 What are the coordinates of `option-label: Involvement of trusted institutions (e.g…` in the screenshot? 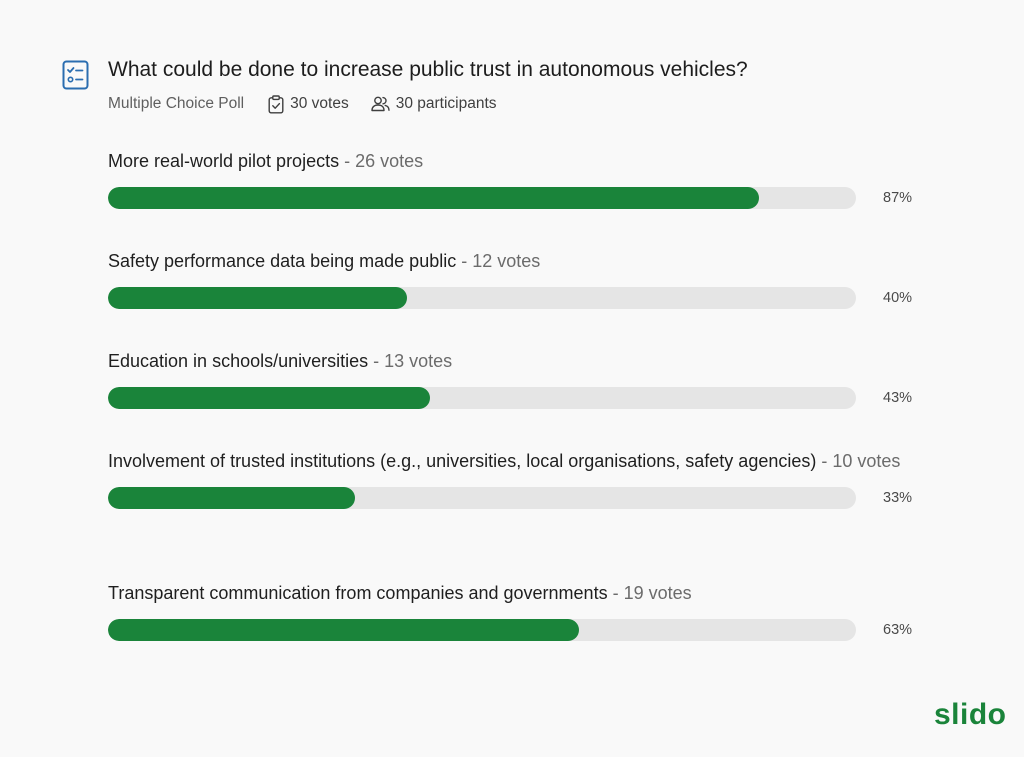 It's located at (518, 461).